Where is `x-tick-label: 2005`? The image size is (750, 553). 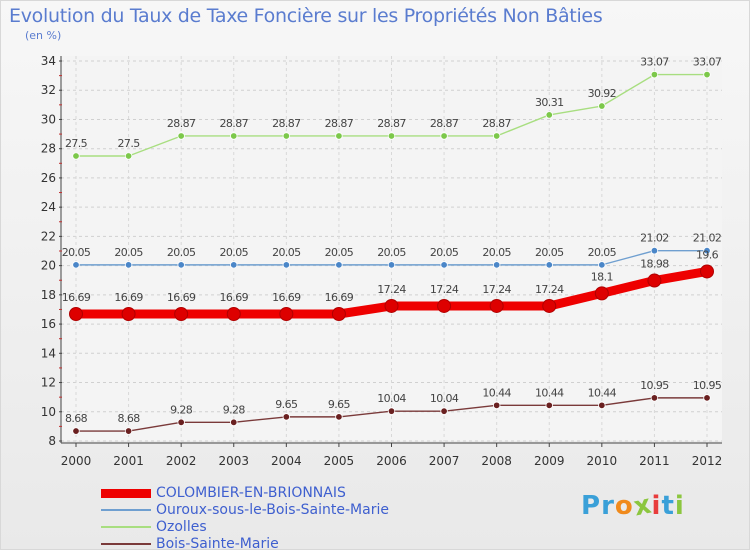 x-tick-label: 2005 is located at coordinates (339, 461).